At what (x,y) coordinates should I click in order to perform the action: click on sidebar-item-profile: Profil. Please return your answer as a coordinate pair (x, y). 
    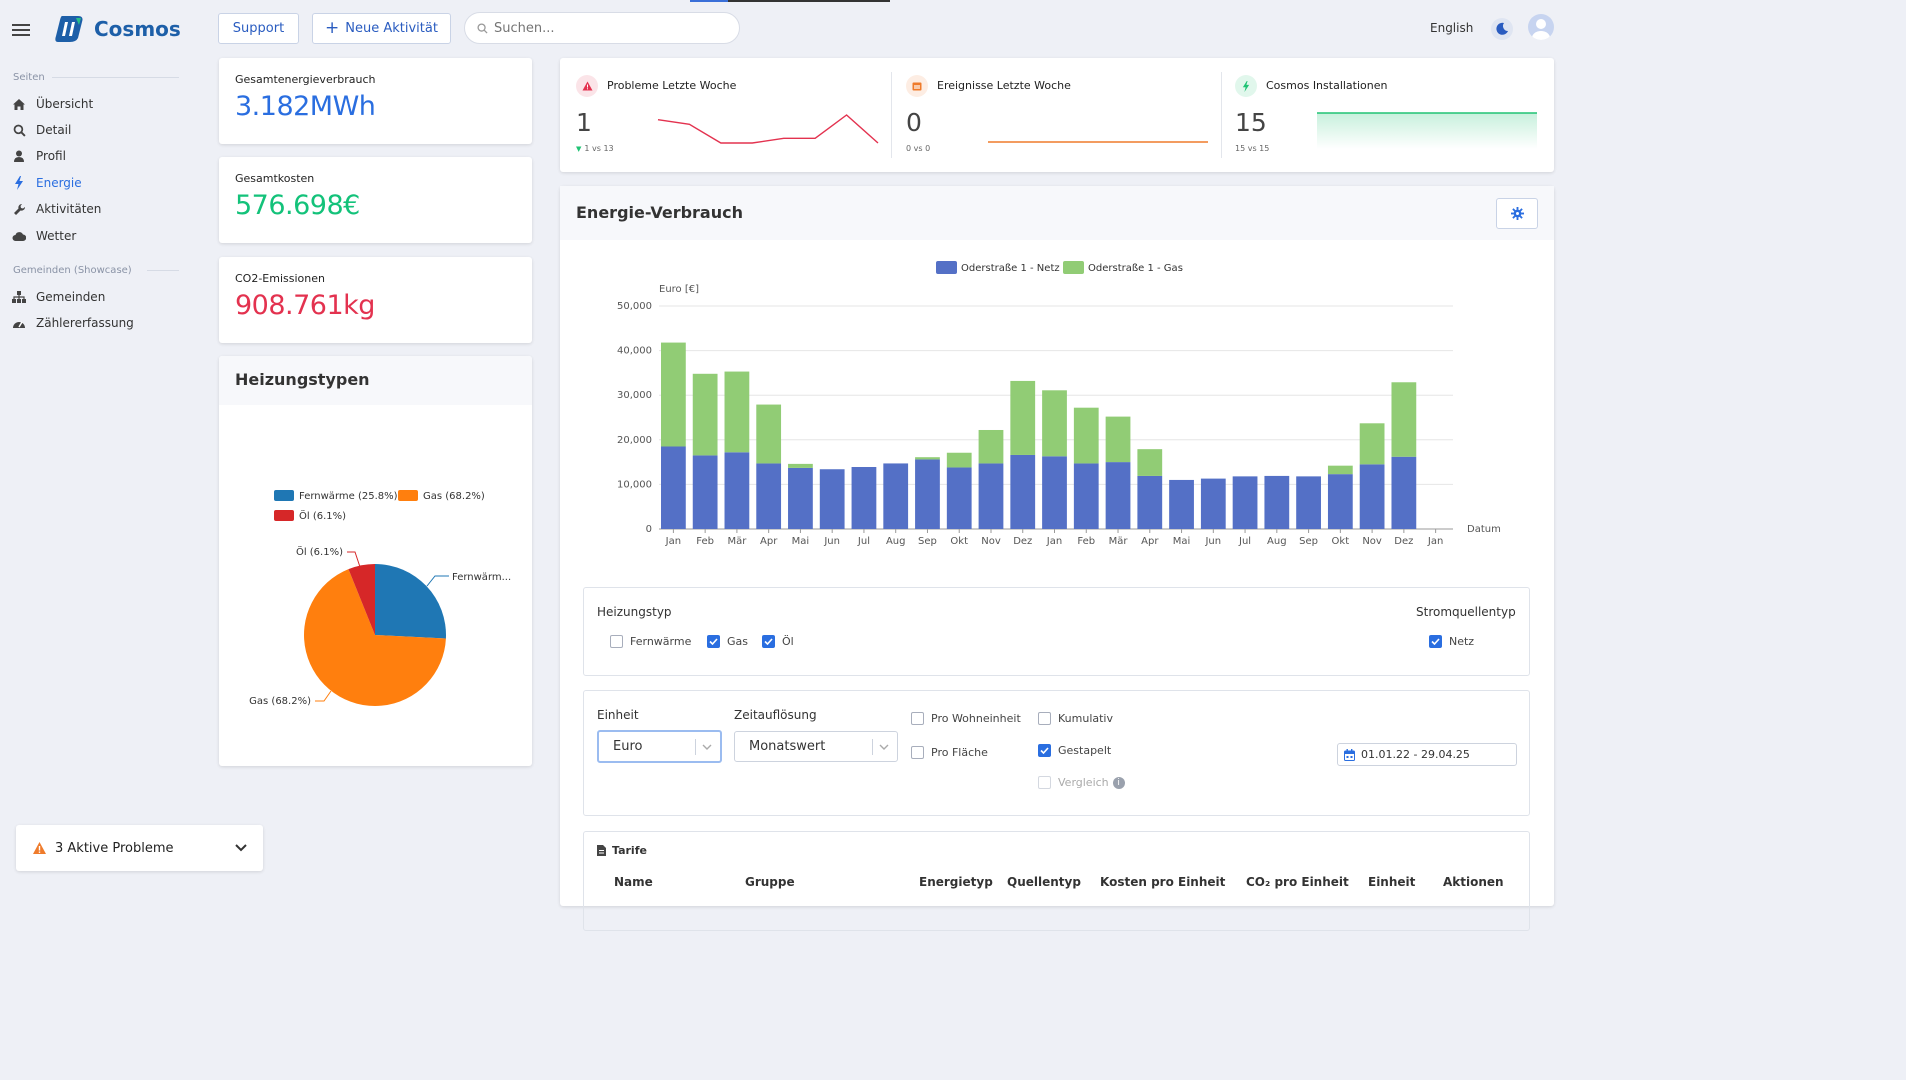
    Looking at the image, I should click on (39, 156).